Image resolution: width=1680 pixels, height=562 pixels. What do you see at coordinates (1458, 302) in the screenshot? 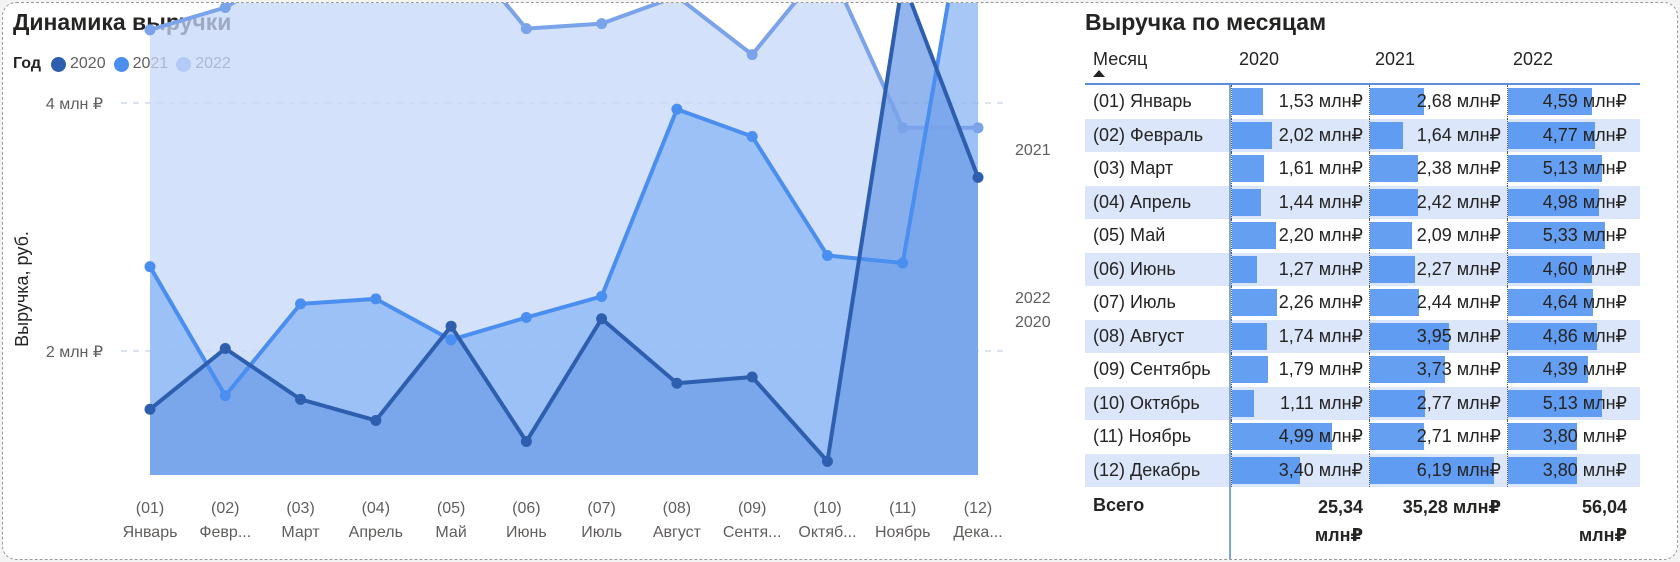
I see `cell-value: 2,44 млн₽` at bounding box center [1458, 302].